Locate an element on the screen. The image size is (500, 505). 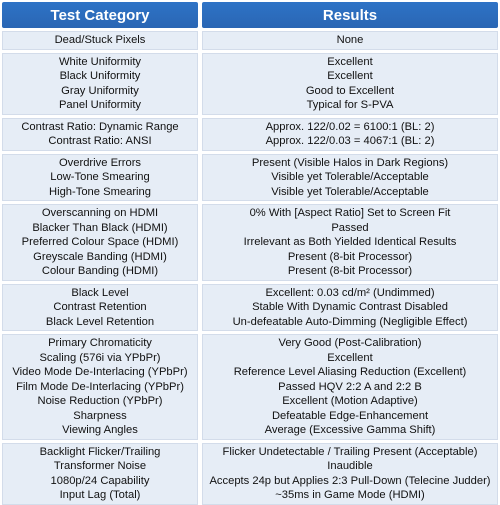
test-category-cell: Blacker Than Black (HDMI) is located at coordinates (100, 227).